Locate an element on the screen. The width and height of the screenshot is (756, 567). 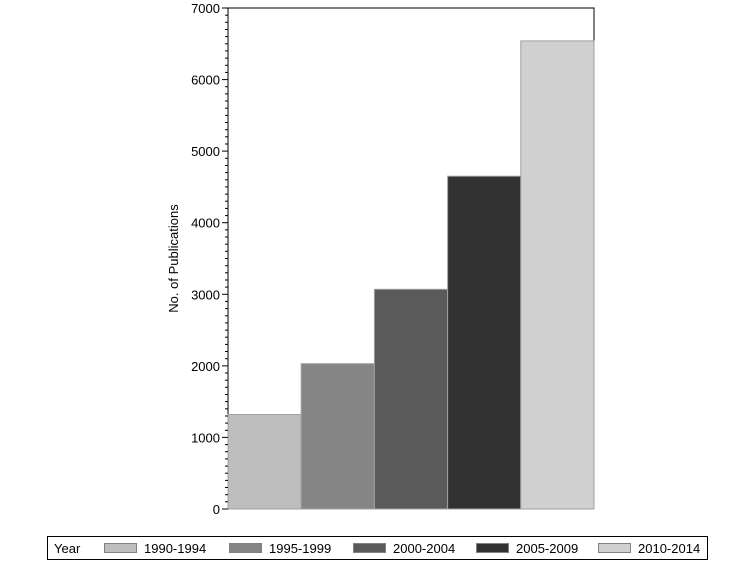
y-tick-label: 3000 is located at coordinates (205, 294).